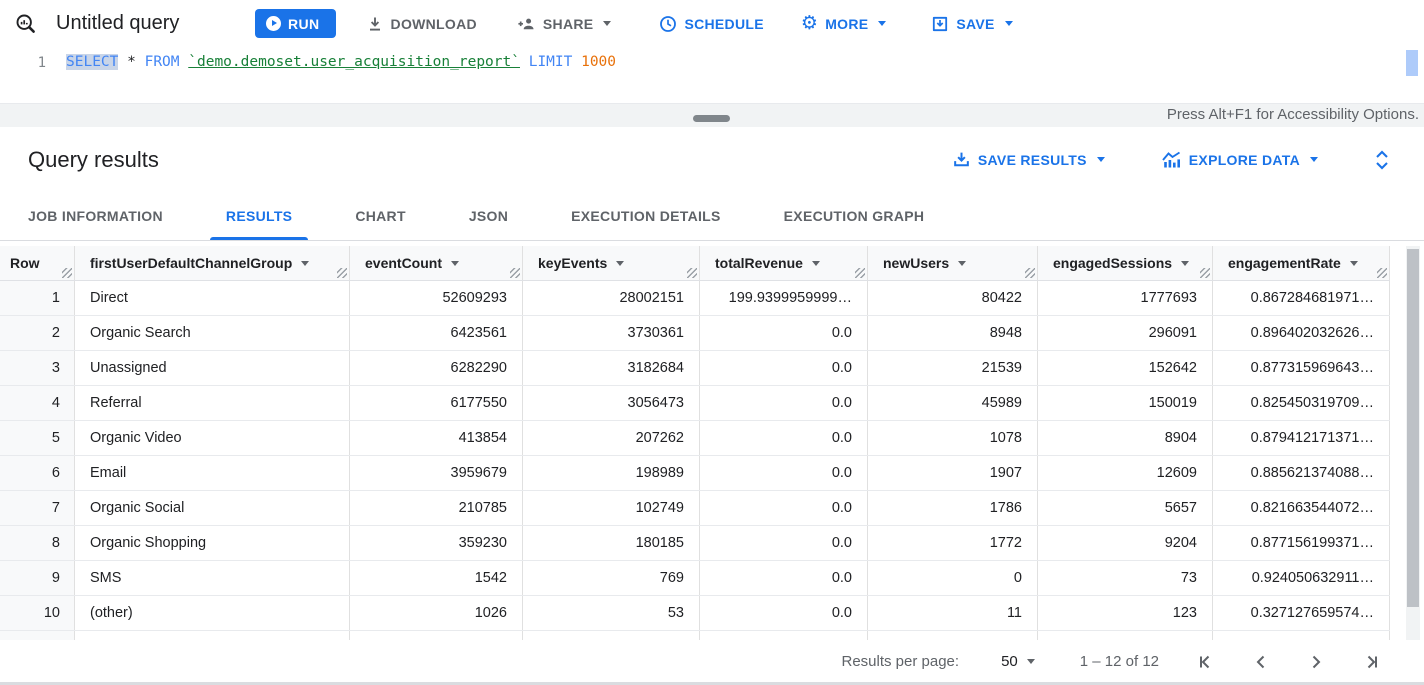 This screenshot has height=685, width=1424. Describe the element at coordinates (882, 23) in the screenshot. I see `more-dropdown-caret` at that location.